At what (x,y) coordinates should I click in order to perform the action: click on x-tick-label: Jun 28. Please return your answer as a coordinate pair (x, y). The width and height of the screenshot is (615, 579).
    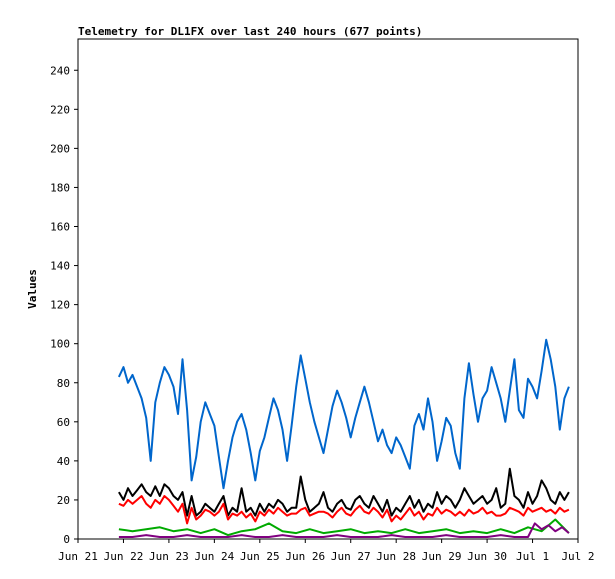
    Looking at the image, I should click on (396, 556).